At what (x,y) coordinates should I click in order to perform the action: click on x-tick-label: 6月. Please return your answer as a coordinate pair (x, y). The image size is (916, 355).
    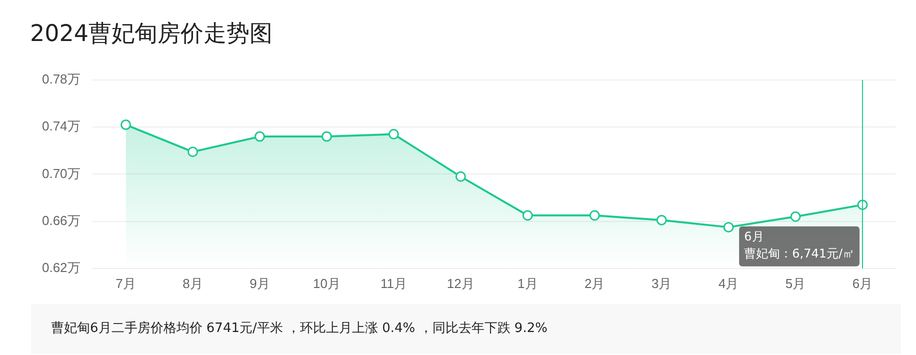
    Looking at the image, I should click on (862, 283).